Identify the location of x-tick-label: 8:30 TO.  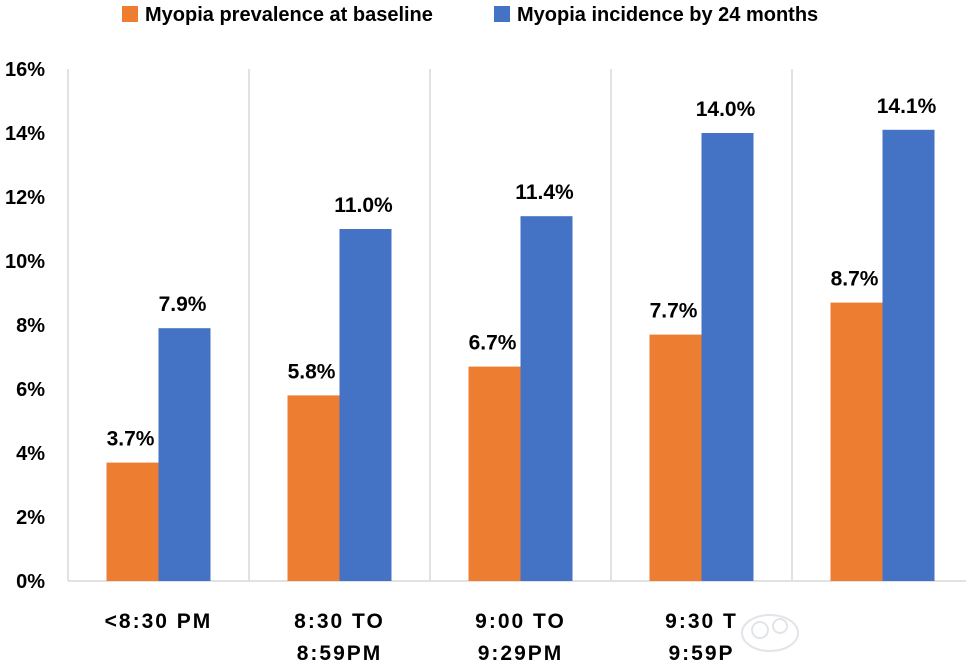
(339, 621).